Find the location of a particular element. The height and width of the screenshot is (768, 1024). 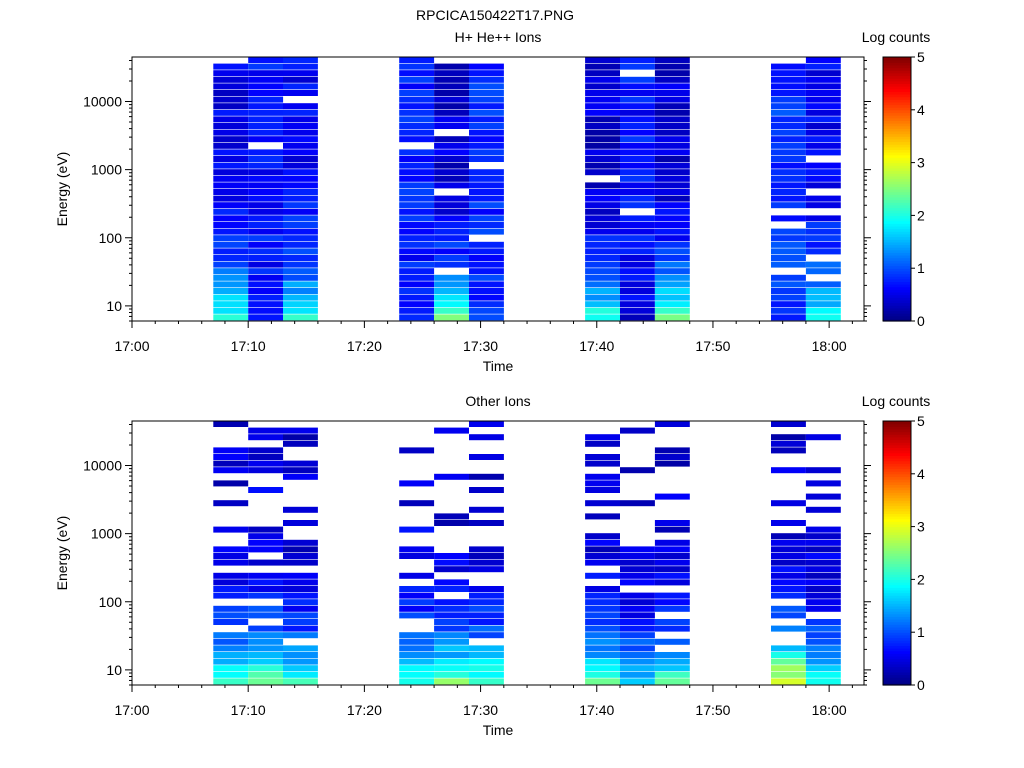

x-tick-label: 17:00 is located at coordinates (131, 710).